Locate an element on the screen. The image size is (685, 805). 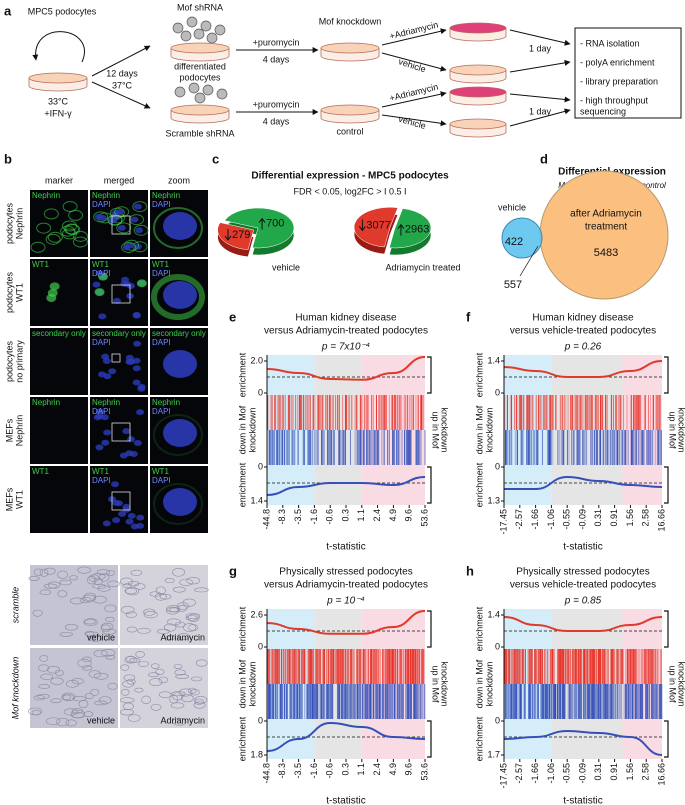
enrichment-up is located at coordinates (346, 622).